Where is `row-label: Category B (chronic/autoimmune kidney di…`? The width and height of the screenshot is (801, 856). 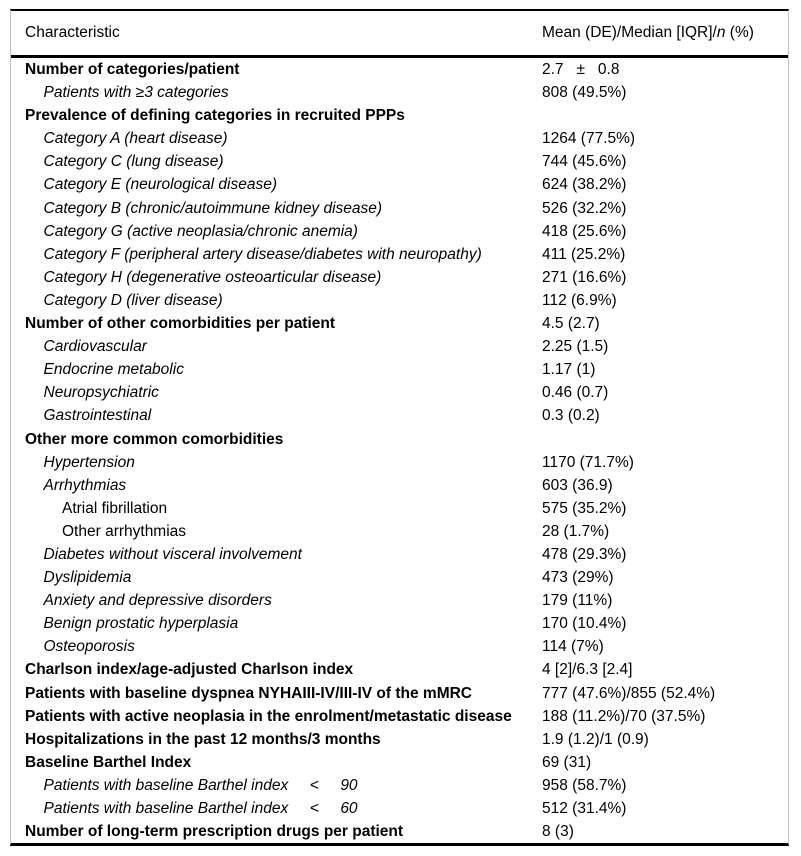 row-label: Category B (chronic/autoimmune kidney di… is located at coordinates (213, 208).